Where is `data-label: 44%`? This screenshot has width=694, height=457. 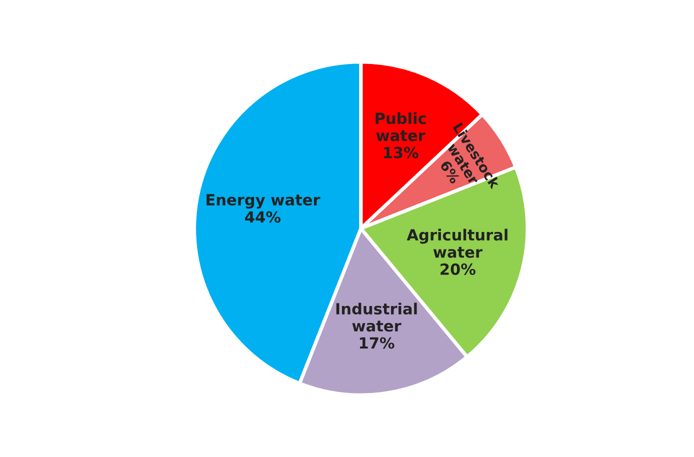 data-label: 44% is located at coordinates (263, 217).